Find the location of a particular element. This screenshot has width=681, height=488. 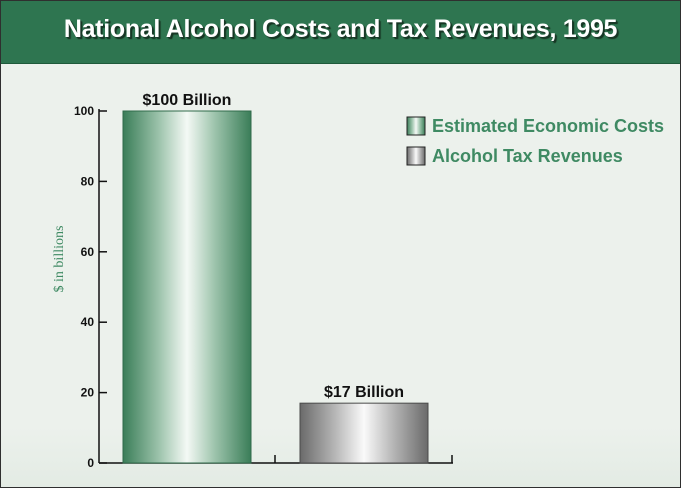

y-axis-ticks: 0 20 40 60 80 100 is located at coordinates (90, 287).